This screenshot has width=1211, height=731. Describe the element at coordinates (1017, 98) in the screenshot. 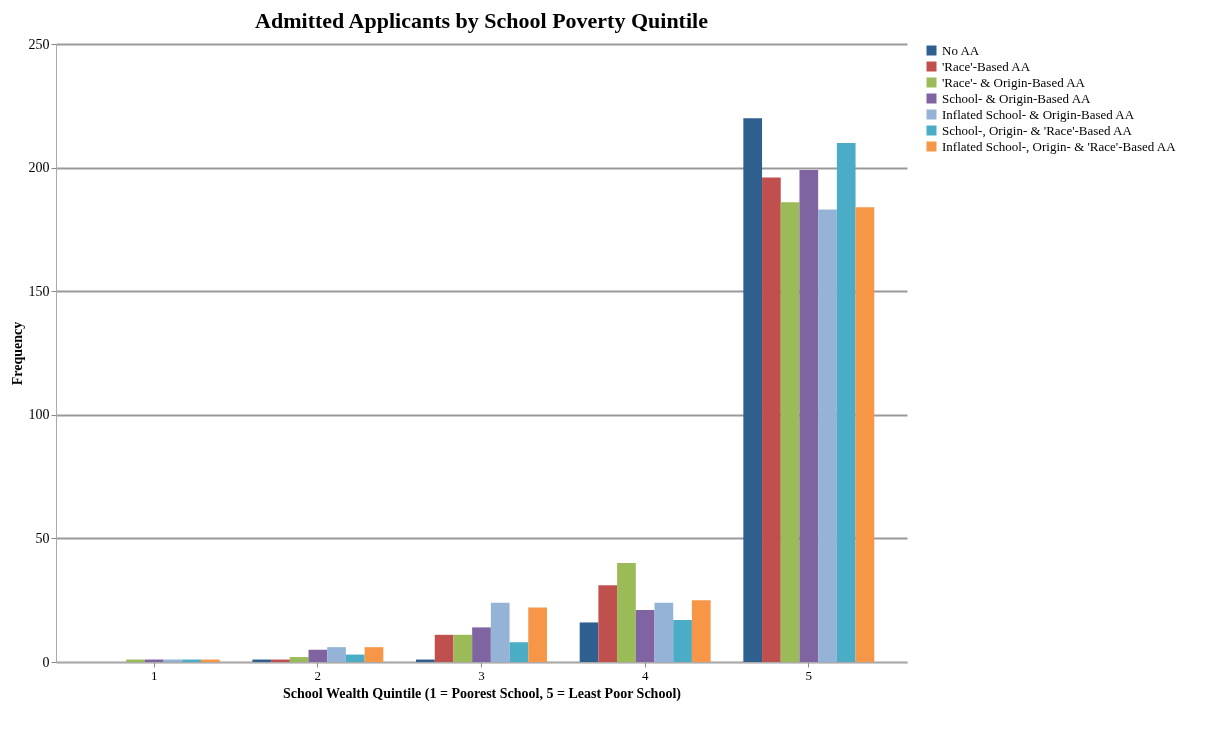

I see `legend-label: School- & Origin-Based AA` at that location.